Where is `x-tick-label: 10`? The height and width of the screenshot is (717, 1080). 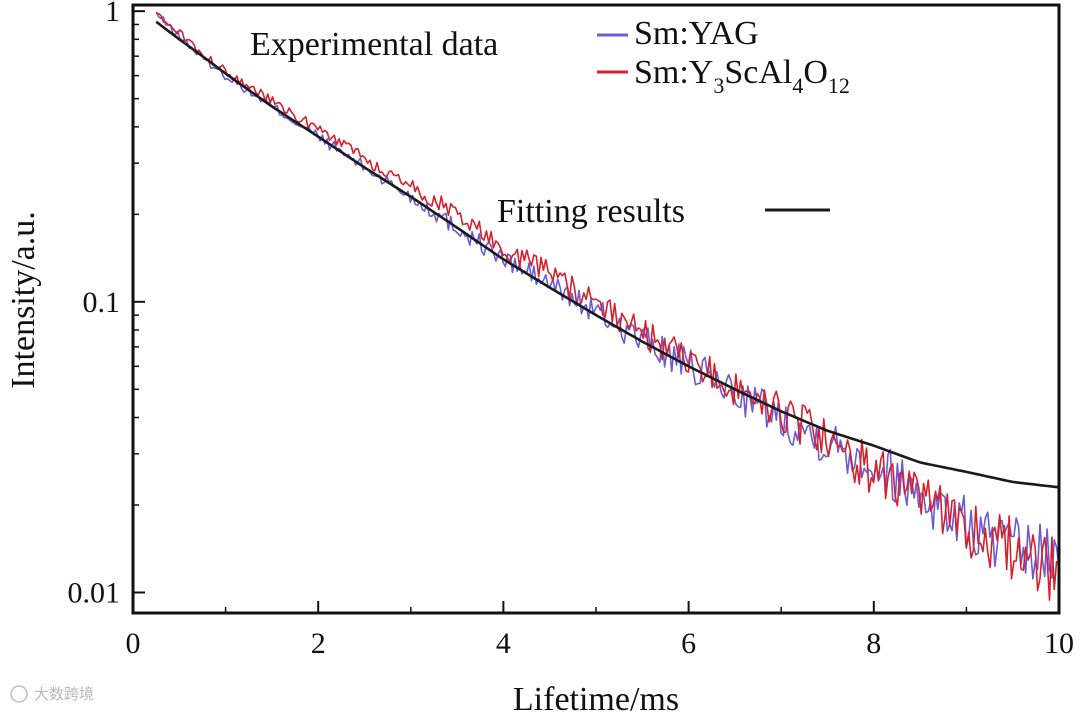 x-tick-label: 10 is located at coordinates (1059, 643).